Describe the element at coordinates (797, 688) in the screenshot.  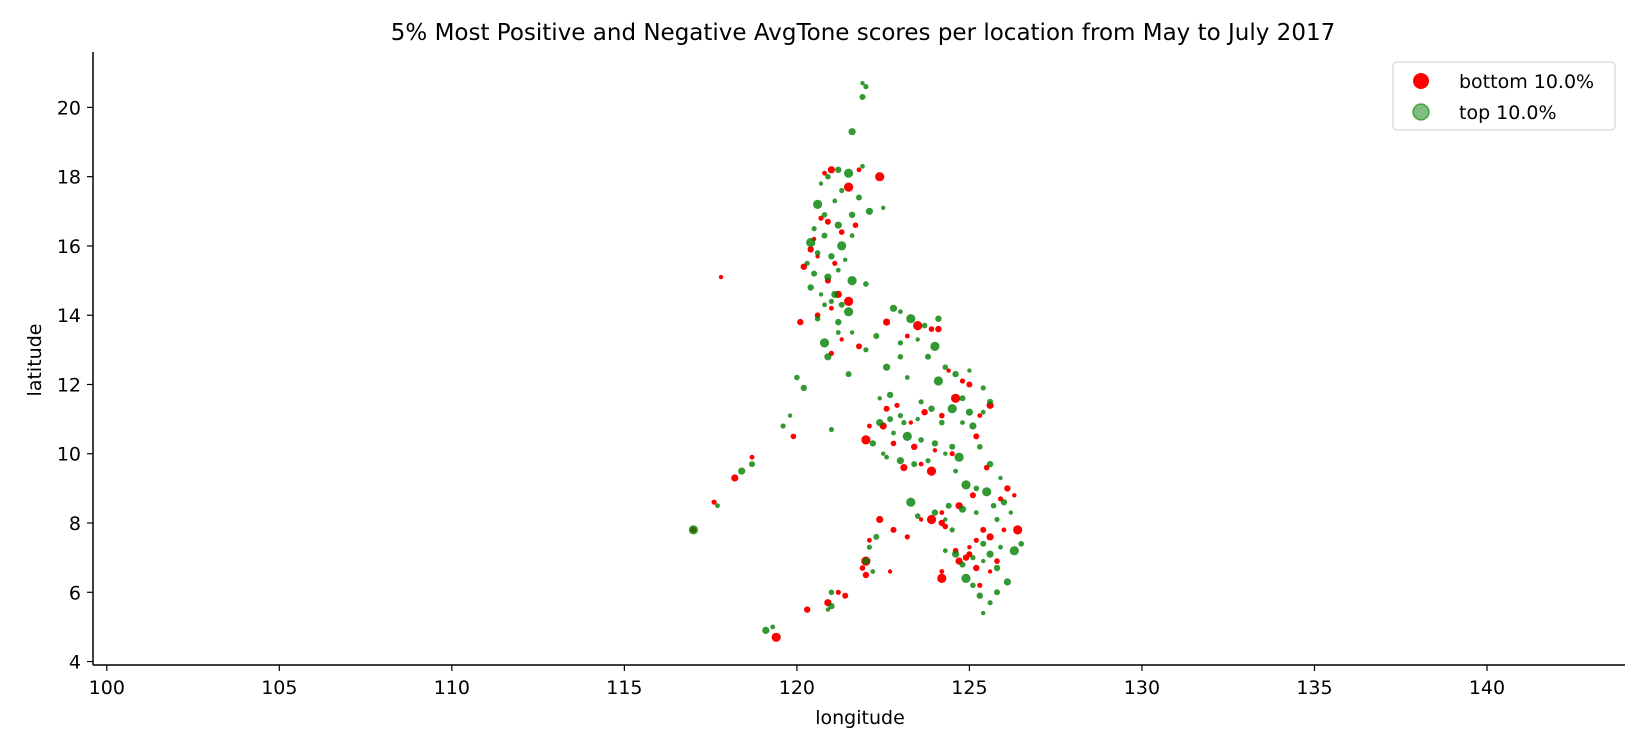
I see `x-tick-label: 120` at that location.